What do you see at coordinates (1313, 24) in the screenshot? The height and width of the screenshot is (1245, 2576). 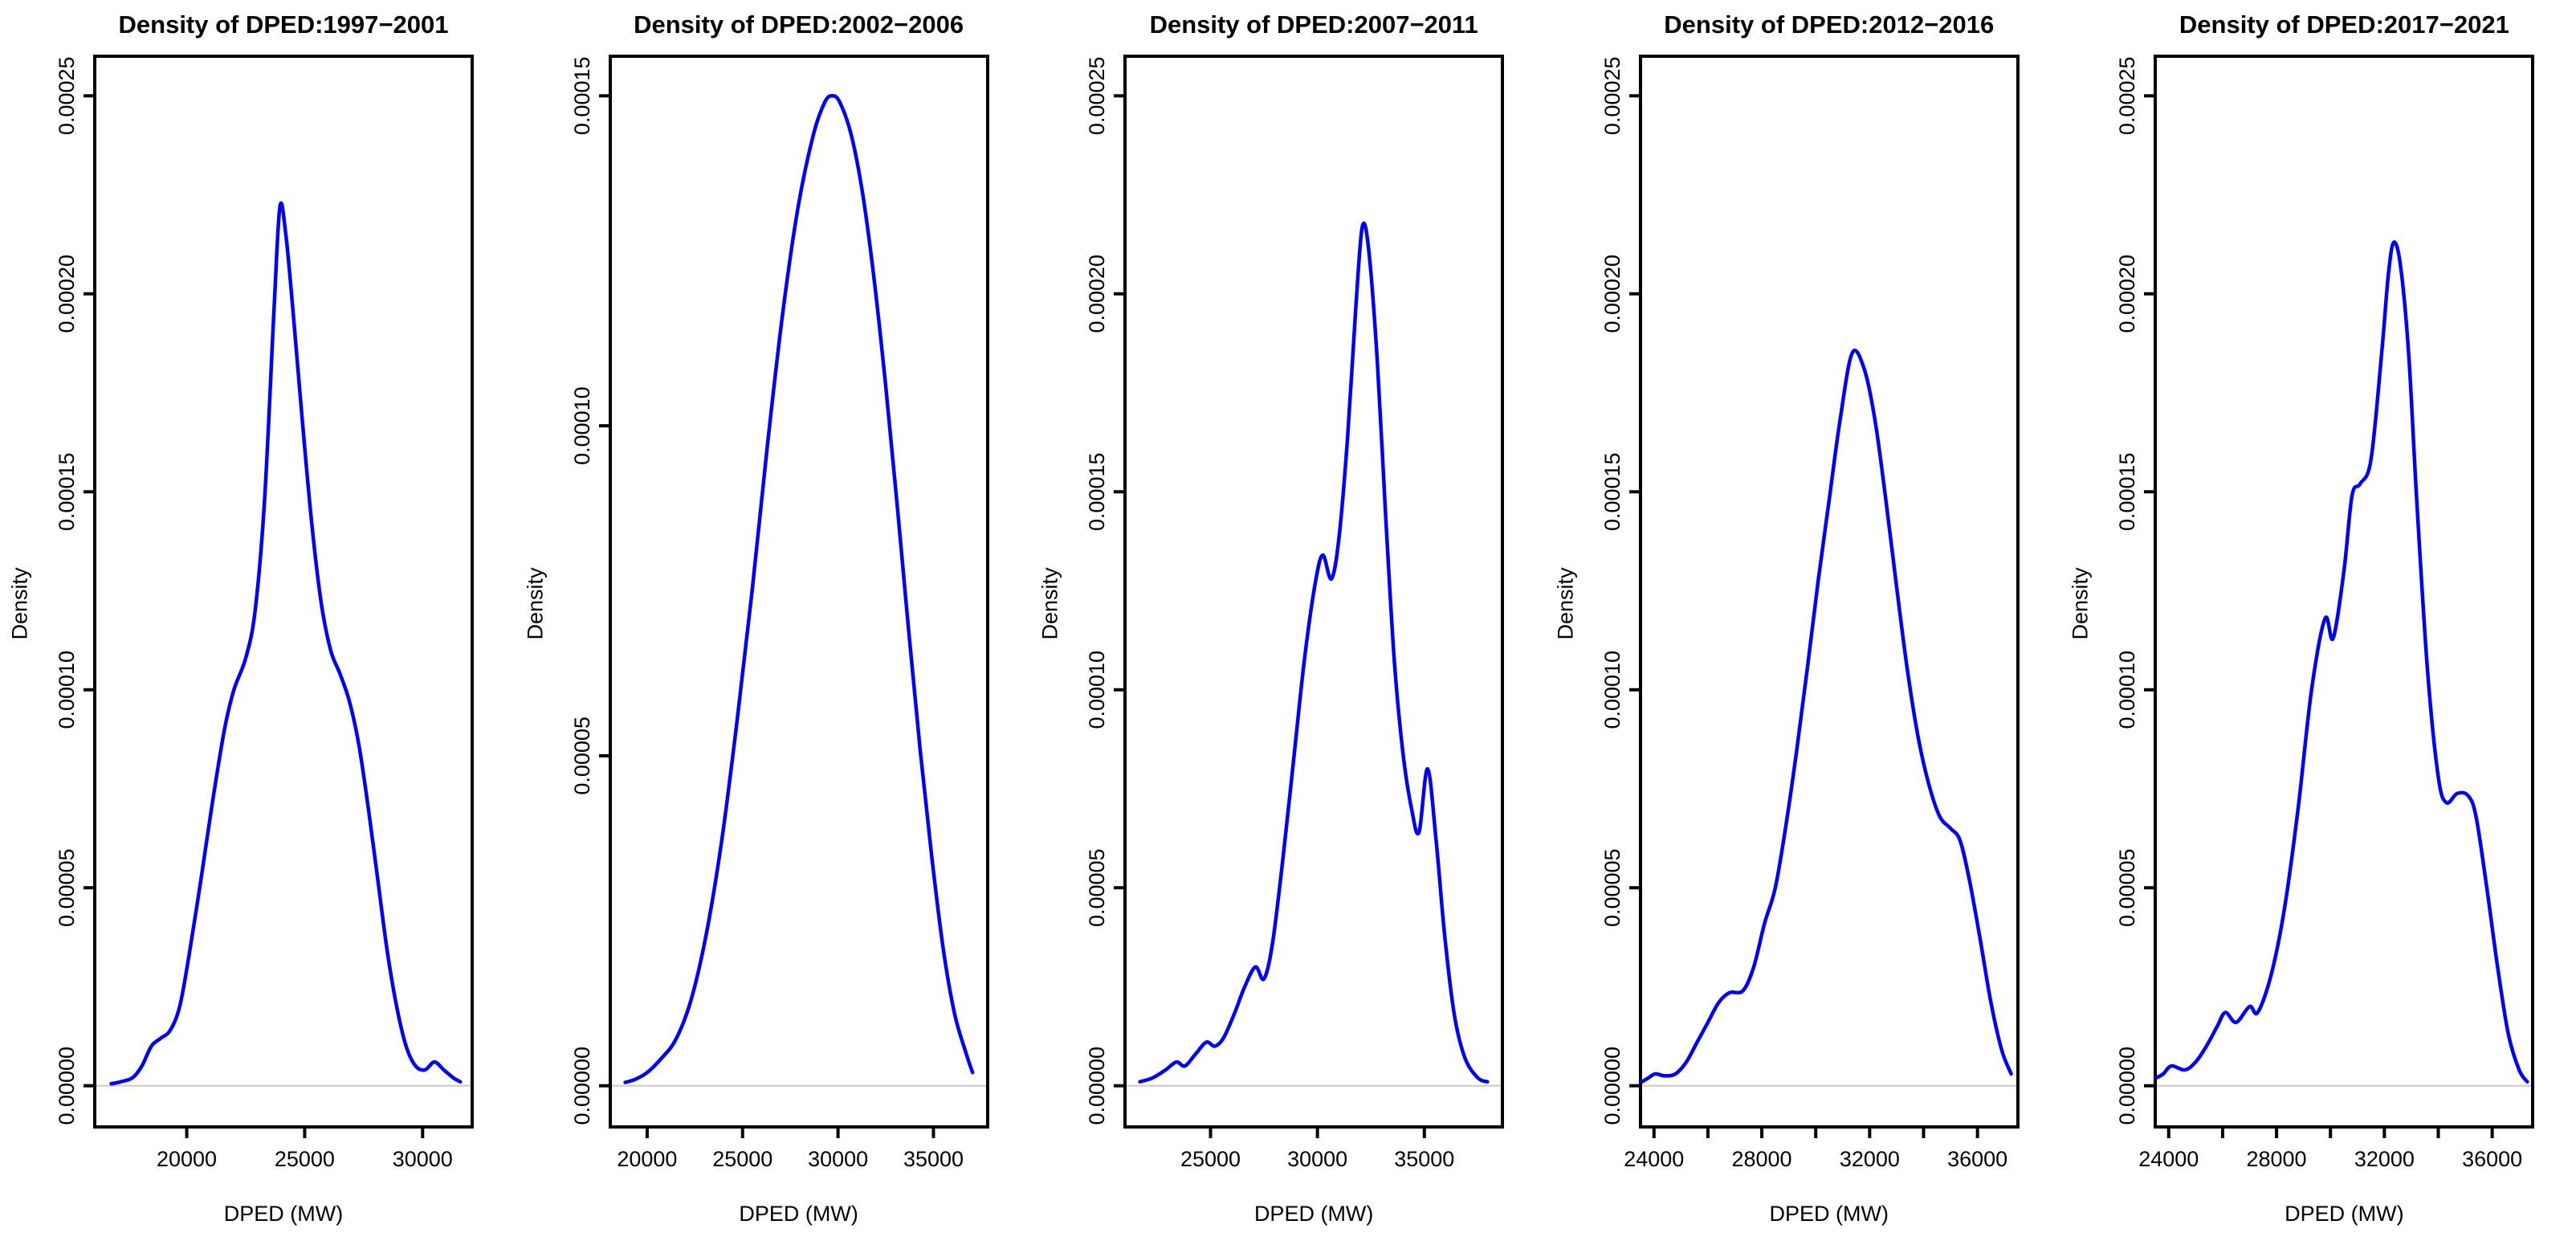 I see `plot-title: Density of DPED:2007−2011` at bounding box center [1313, 24].